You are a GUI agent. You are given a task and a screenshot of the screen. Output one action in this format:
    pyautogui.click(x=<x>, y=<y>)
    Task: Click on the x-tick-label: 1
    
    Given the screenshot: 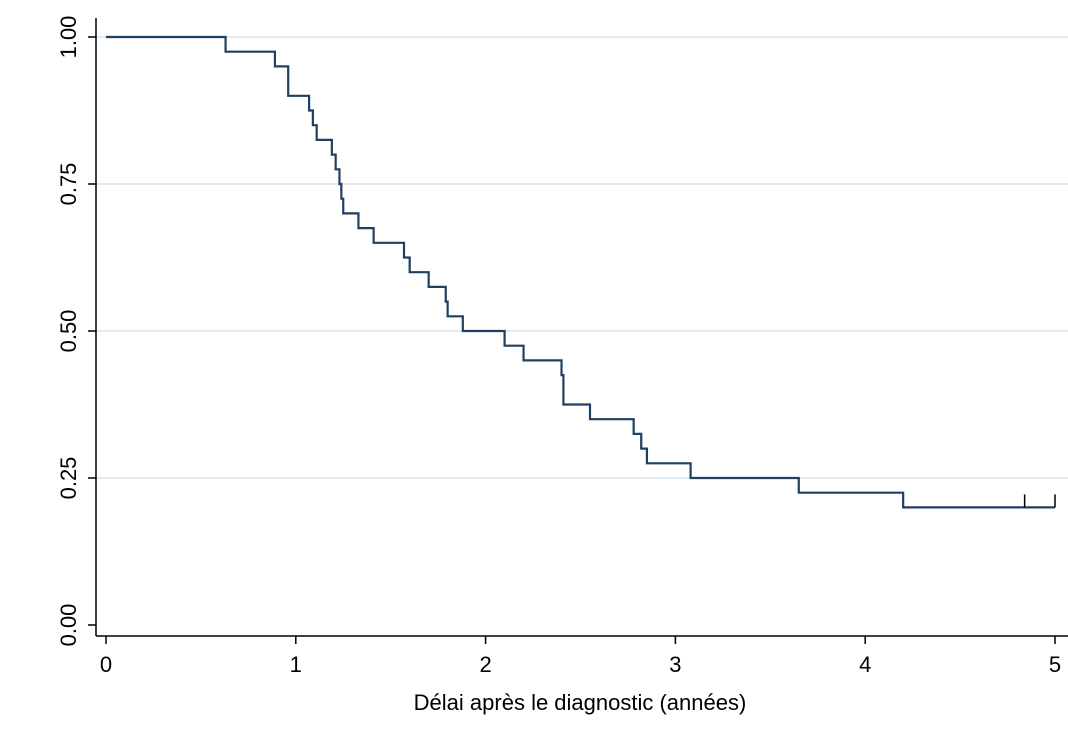 What is the action you would take?
    pyautogui.click(x=296, y=664)
    